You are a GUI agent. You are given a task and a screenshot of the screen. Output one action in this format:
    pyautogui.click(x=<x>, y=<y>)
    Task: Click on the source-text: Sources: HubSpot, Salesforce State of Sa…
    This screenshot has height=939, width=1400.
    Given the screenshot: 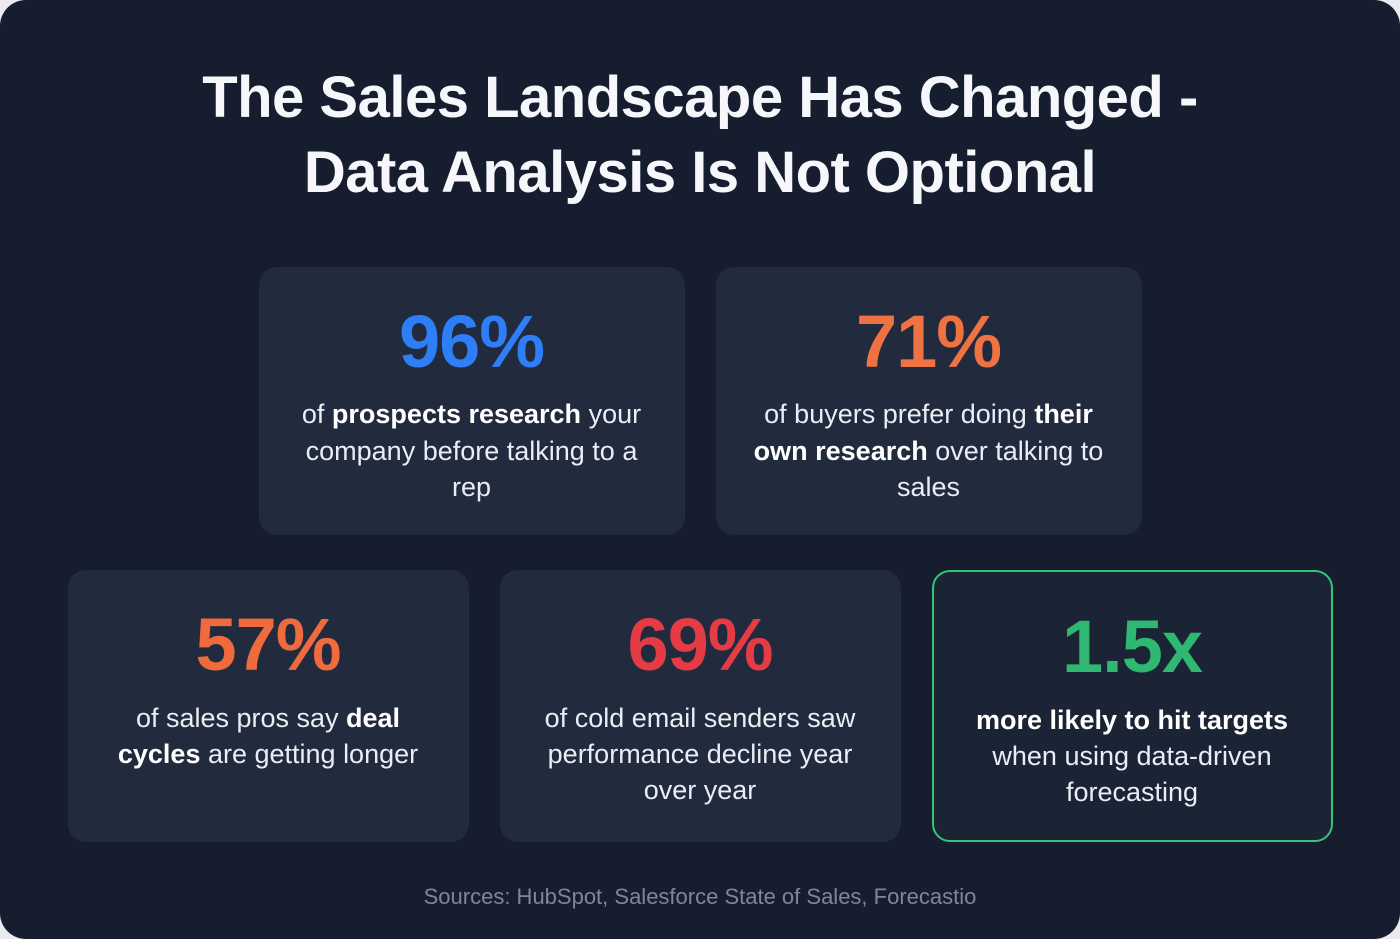 What is the action you would take?
    pyautogui.click(x=700, y=897)
    